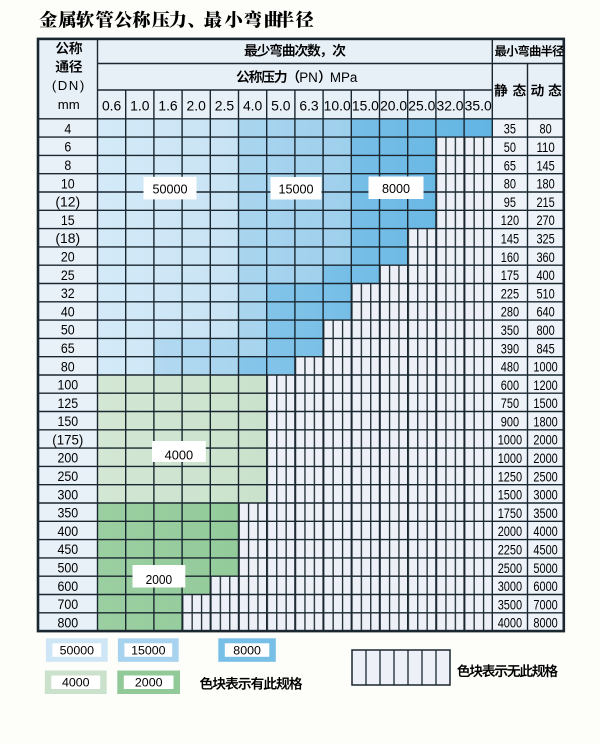 This screenshot has width=600, height=743. I want to click on svg-text: 15, so click(68, 220).